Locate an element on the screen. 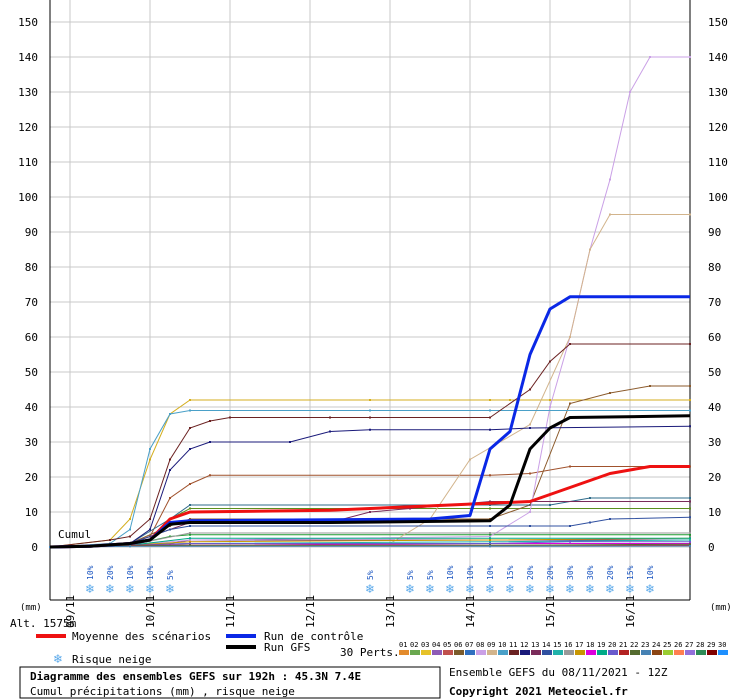 The height and width of the screenshot is (700, 740). snow-risk-percent: 20% is located at coordinates (550, 572).